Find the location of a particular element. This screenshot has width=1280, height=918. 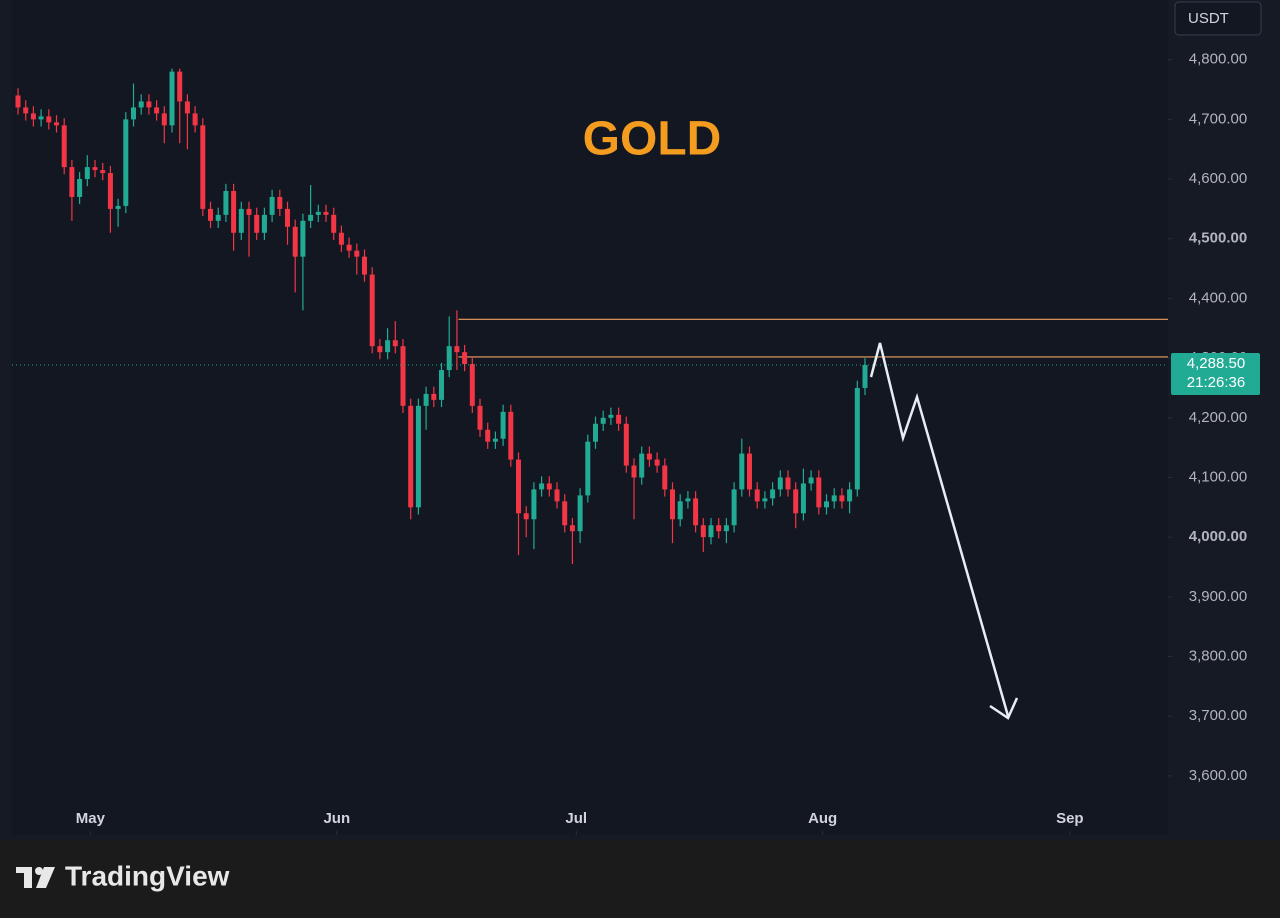

forecast-arrow is located at coordinates (939, 529).